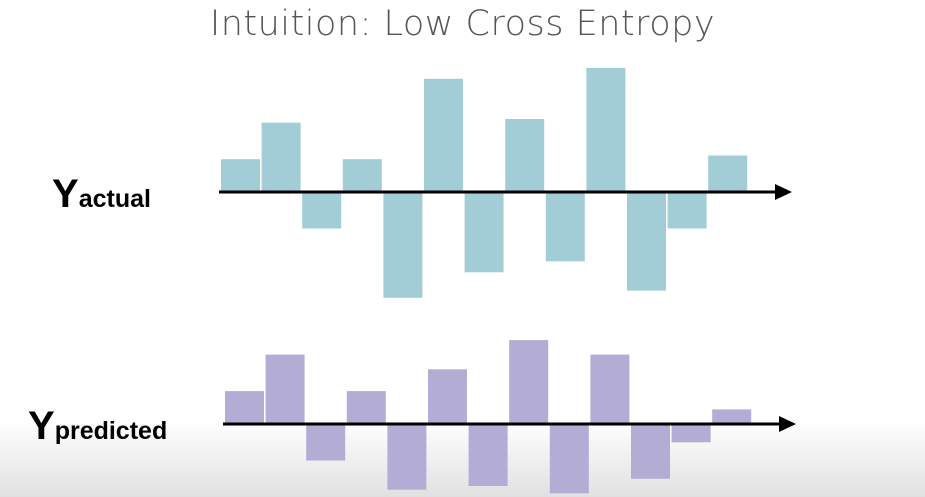 This screenshot has height=497, width=925. What do you see at coordinates (111, 431) in the screenshot?
I see `y-predicted-label-subscript: predicted` at bounding box center [111, 431].